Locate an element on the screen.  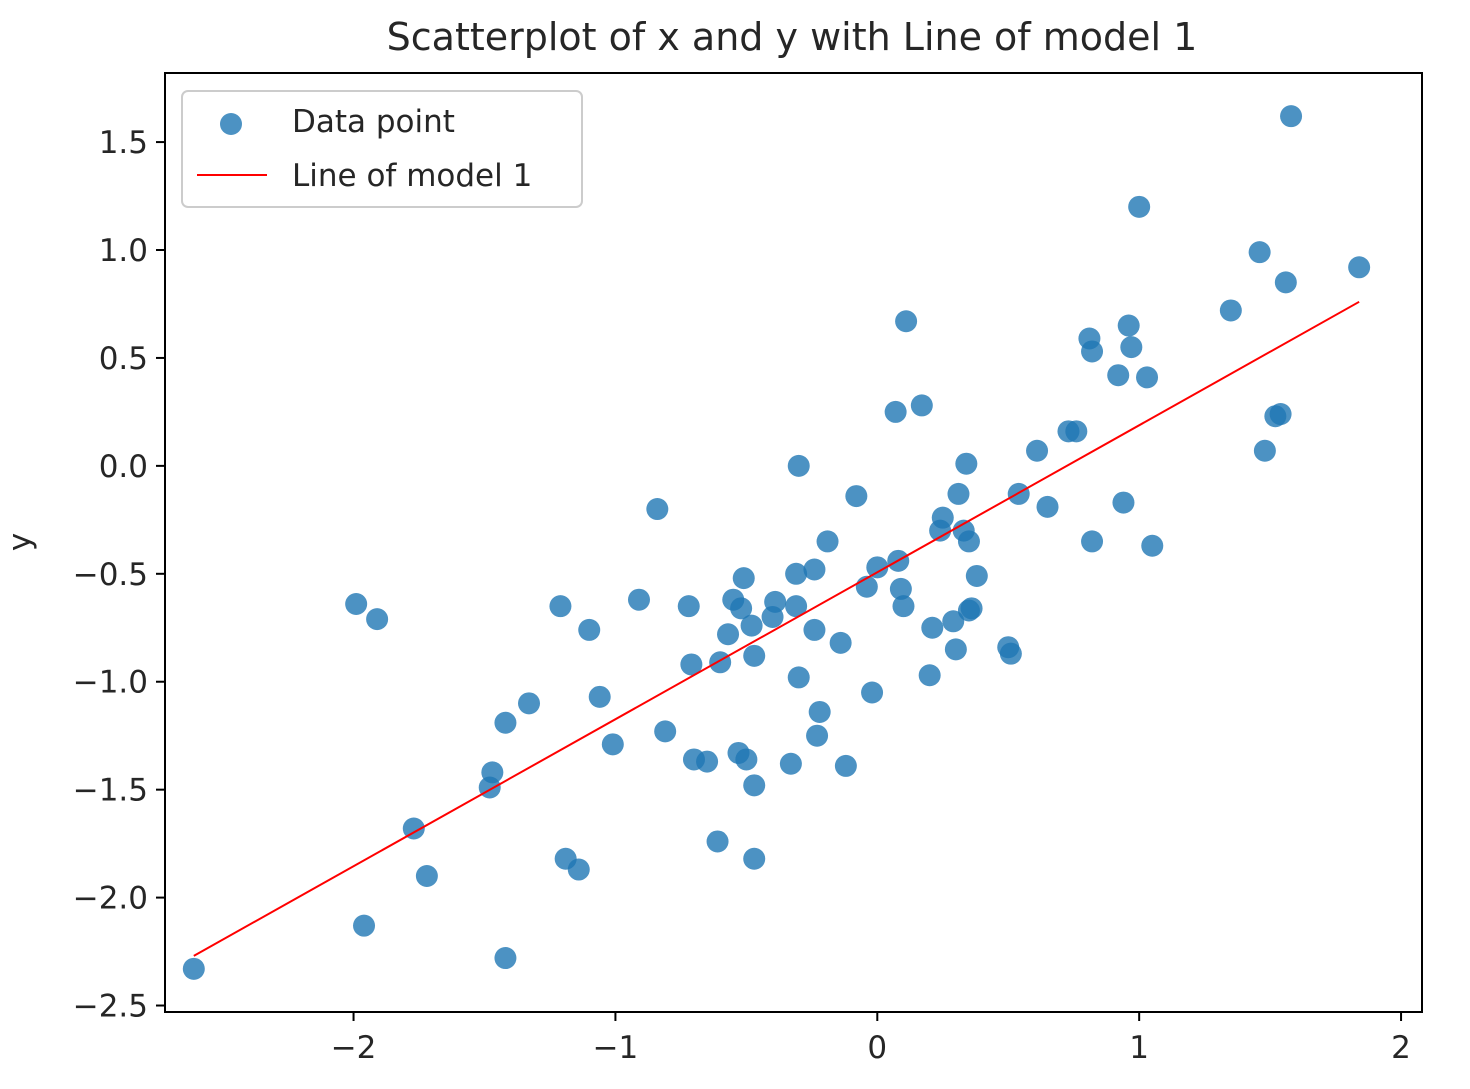
legend: Data point Line of model 1 is located at coordinates (382, 149).